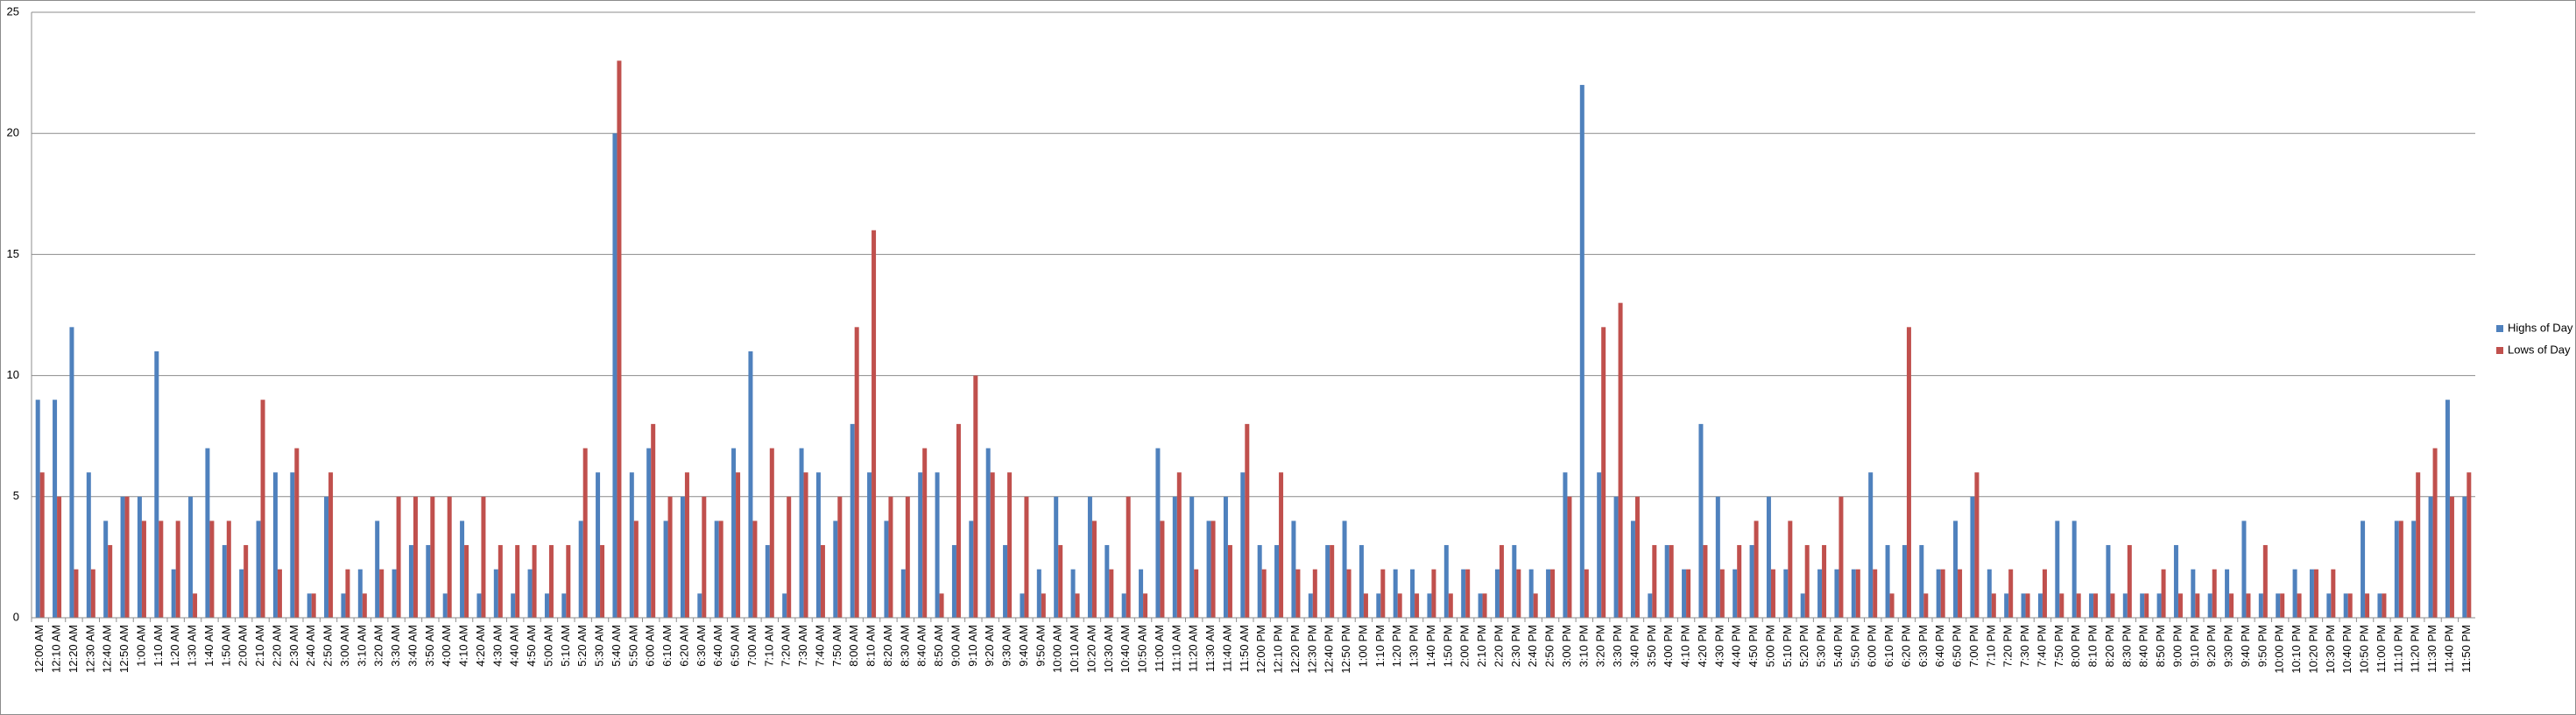  I want to click on x-tick-label: 11:20 PM, so click(2415, 649).